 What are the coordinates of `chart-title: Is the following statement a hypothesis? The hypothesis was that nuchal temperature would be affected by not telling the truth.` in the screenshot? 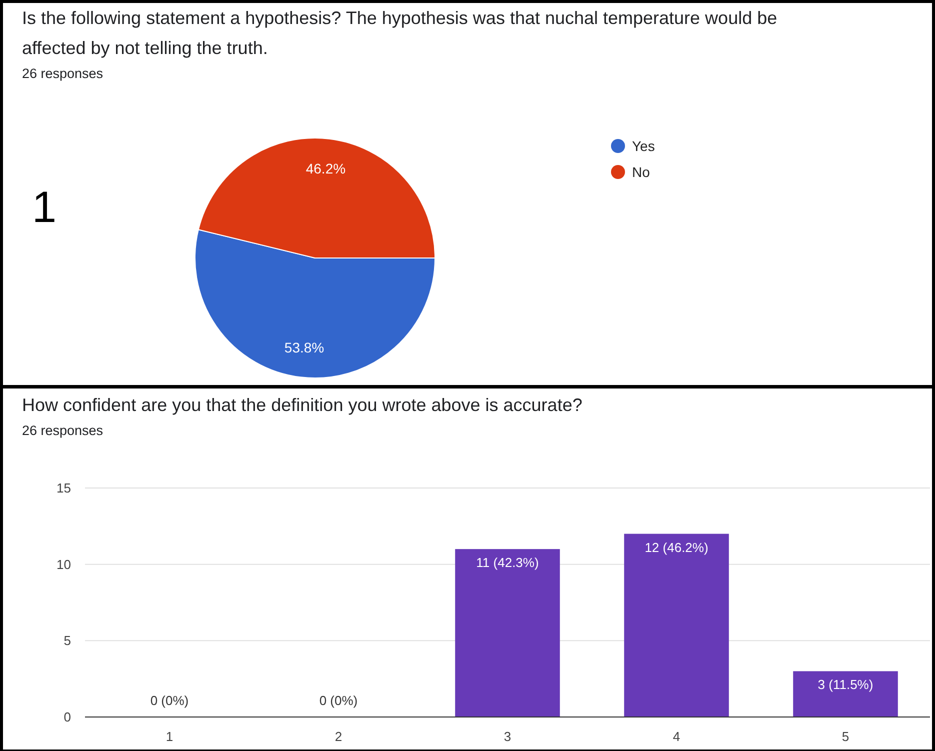 It's located at (400, 33).